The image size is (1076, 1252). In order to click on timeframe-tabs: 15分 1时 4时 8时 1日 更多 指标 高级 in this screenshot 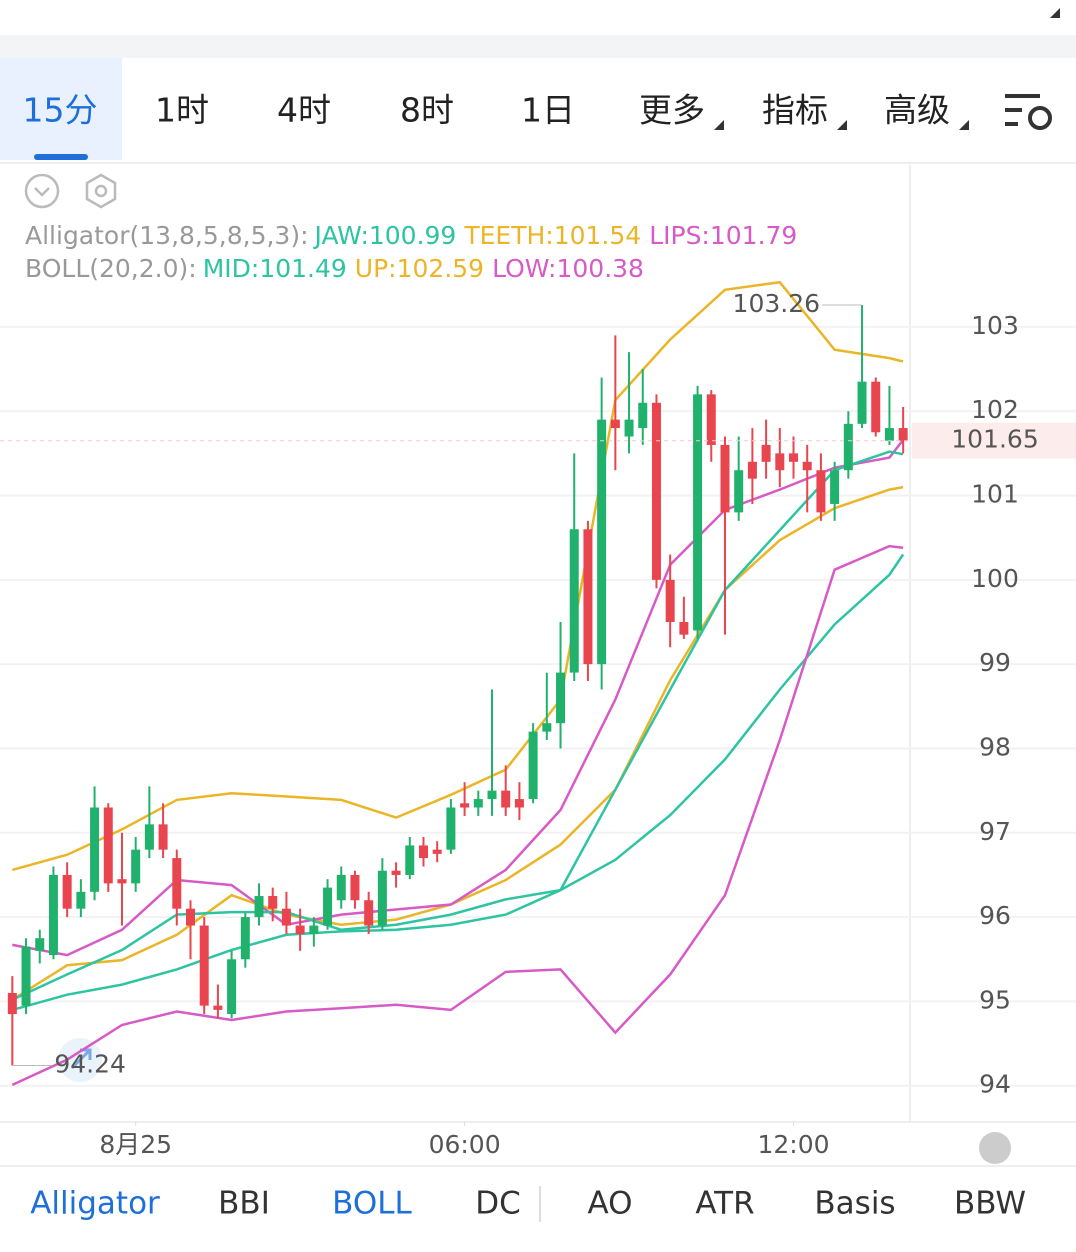, I will do `click(496, 110)`.